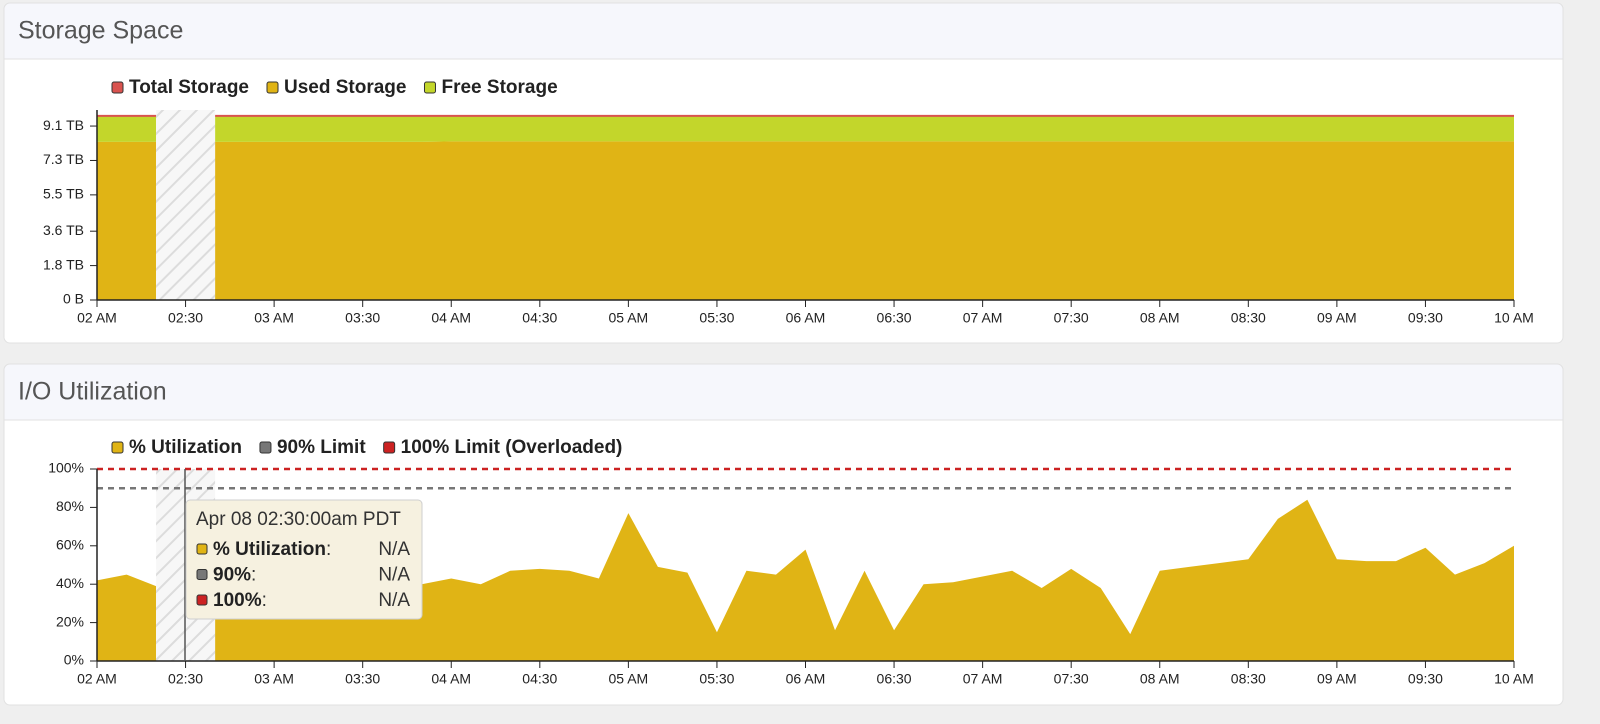 This screenshot has width=1600, height=724. What do you see at coordinates (70, 621) in the screenshot?
I see `y-tick-label: 20%` at bounding box center [70, 621].